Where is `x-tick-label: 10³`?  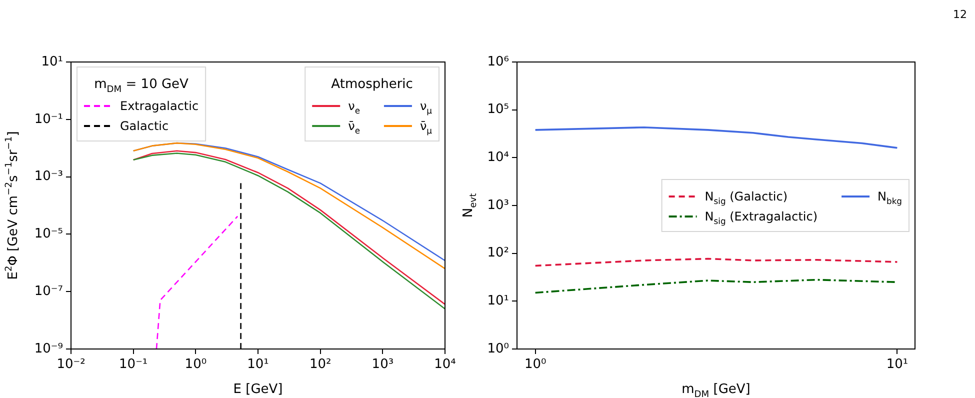
x-tick-label: 10³ is located at coordinates (383, 364).